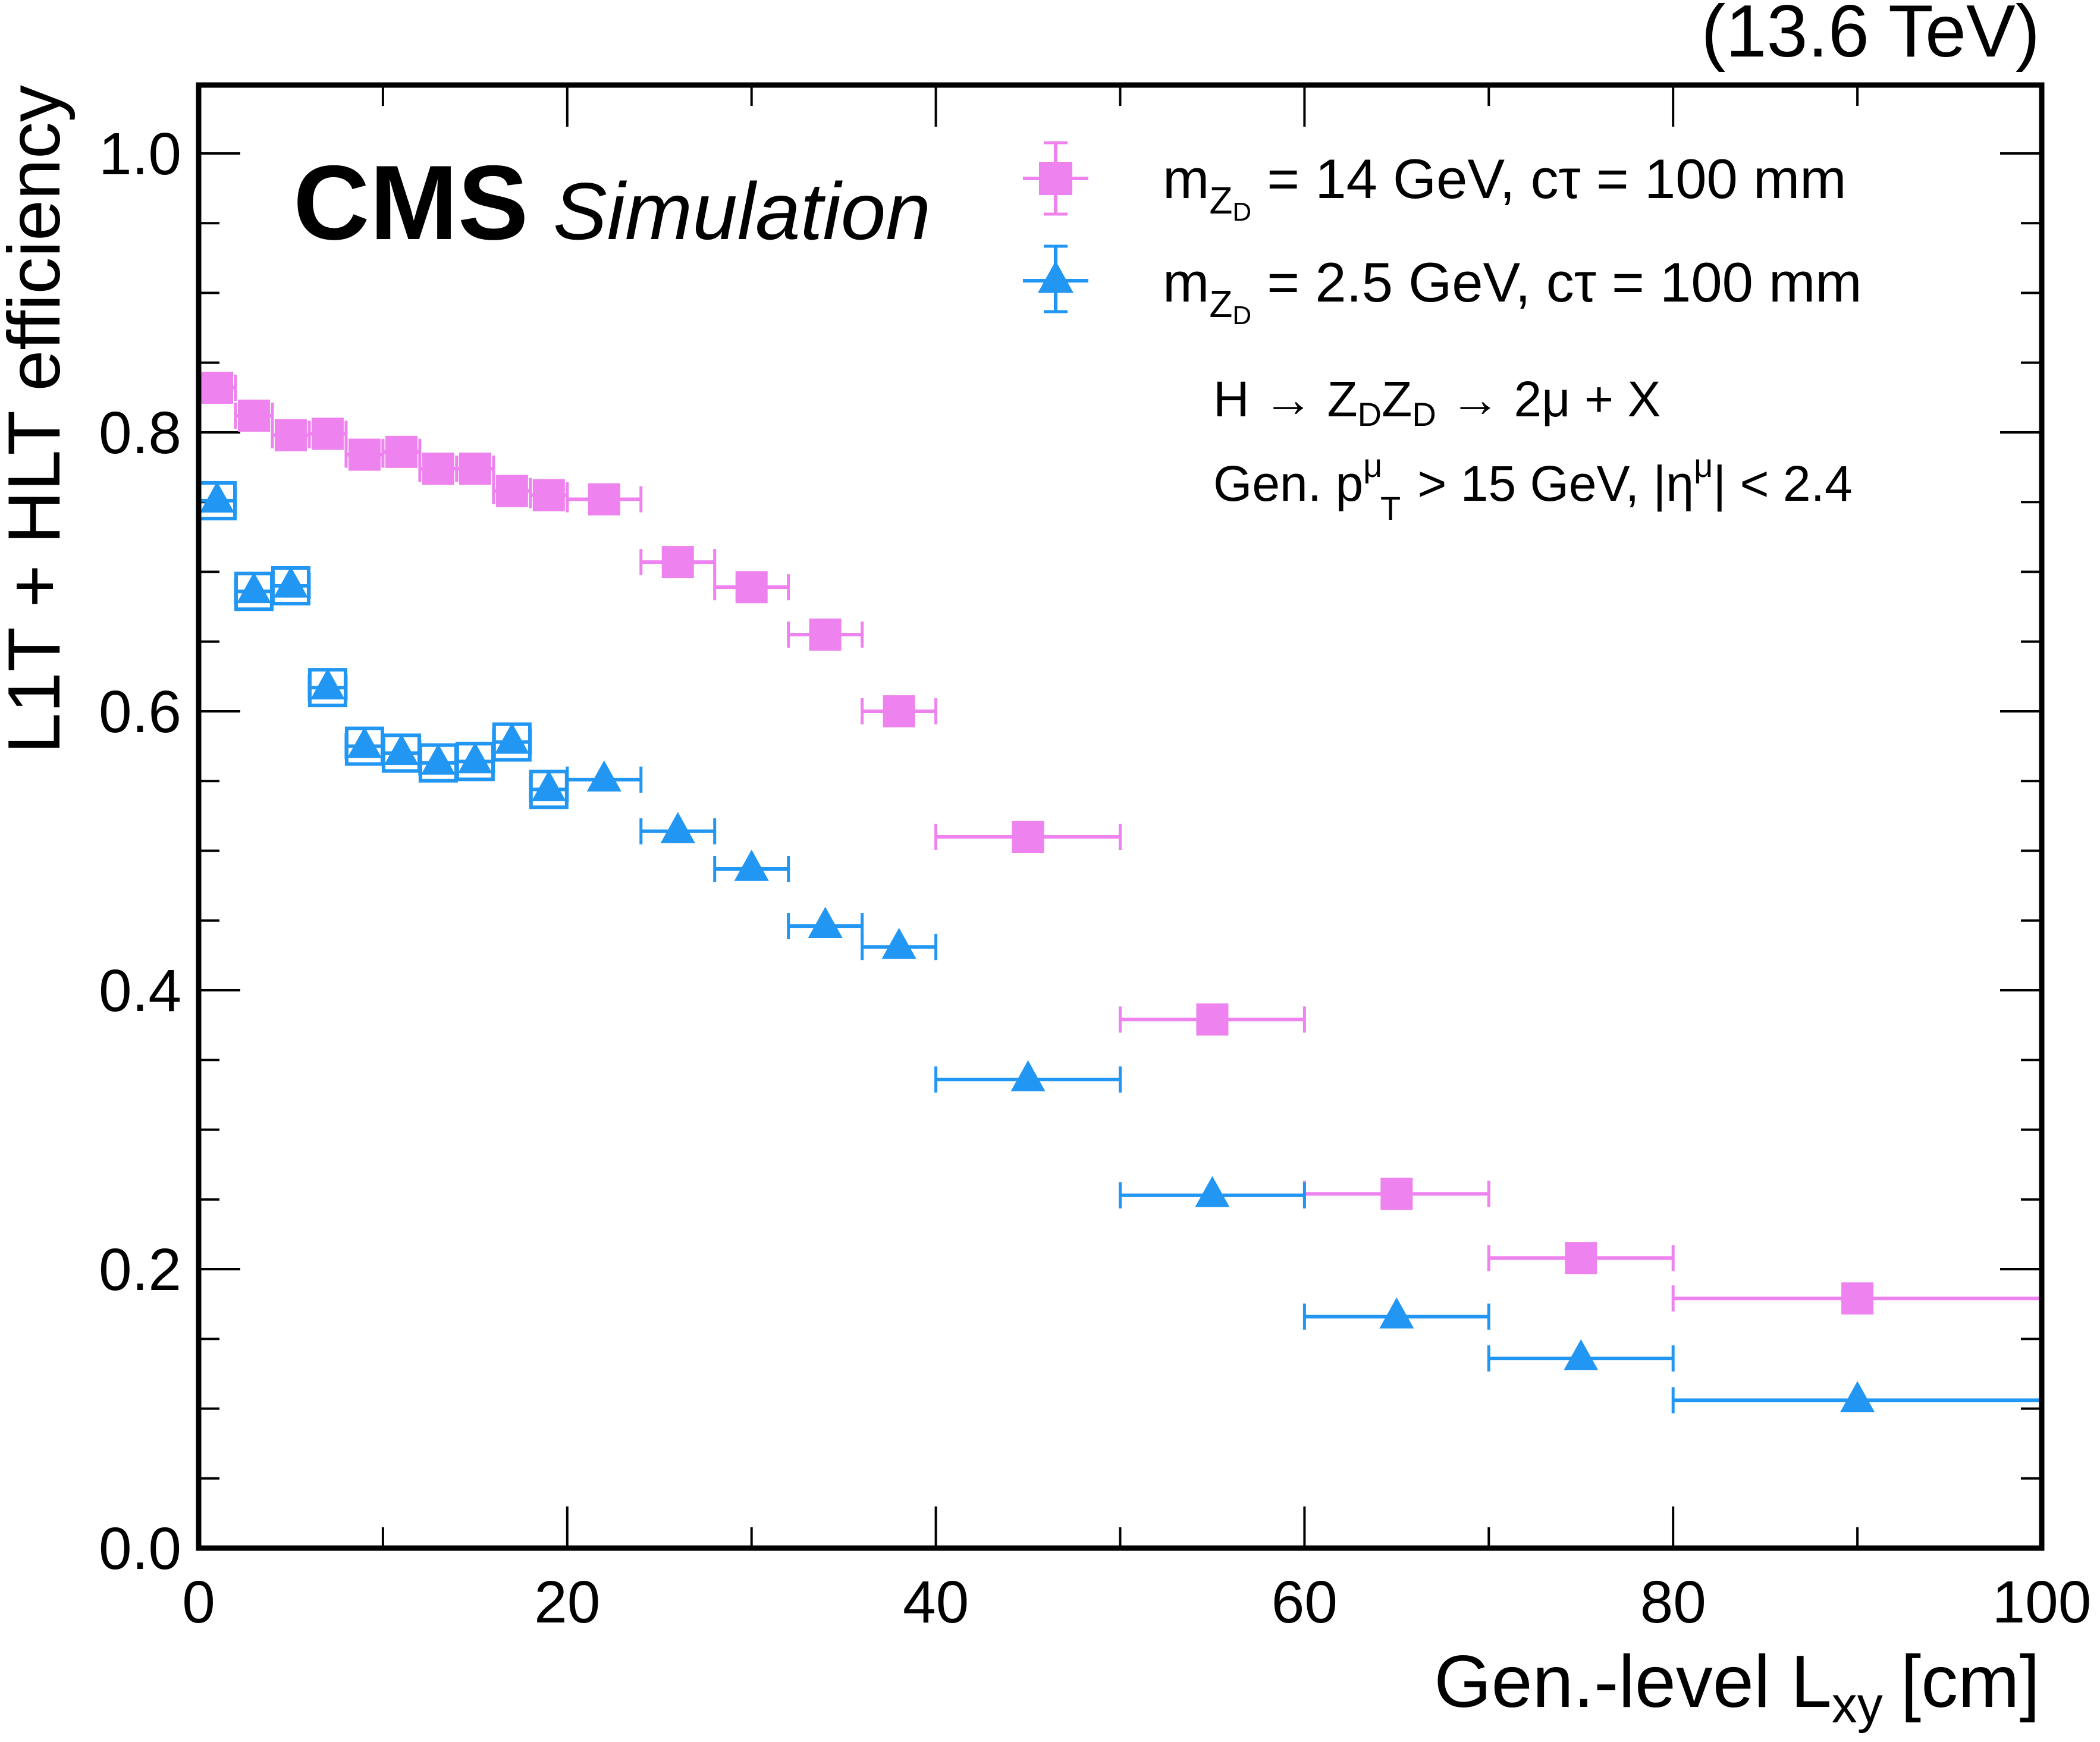  Describe the element at coordinates (1673, 1603) in the screenshot. I see `x-tick-label: 80` at that location.